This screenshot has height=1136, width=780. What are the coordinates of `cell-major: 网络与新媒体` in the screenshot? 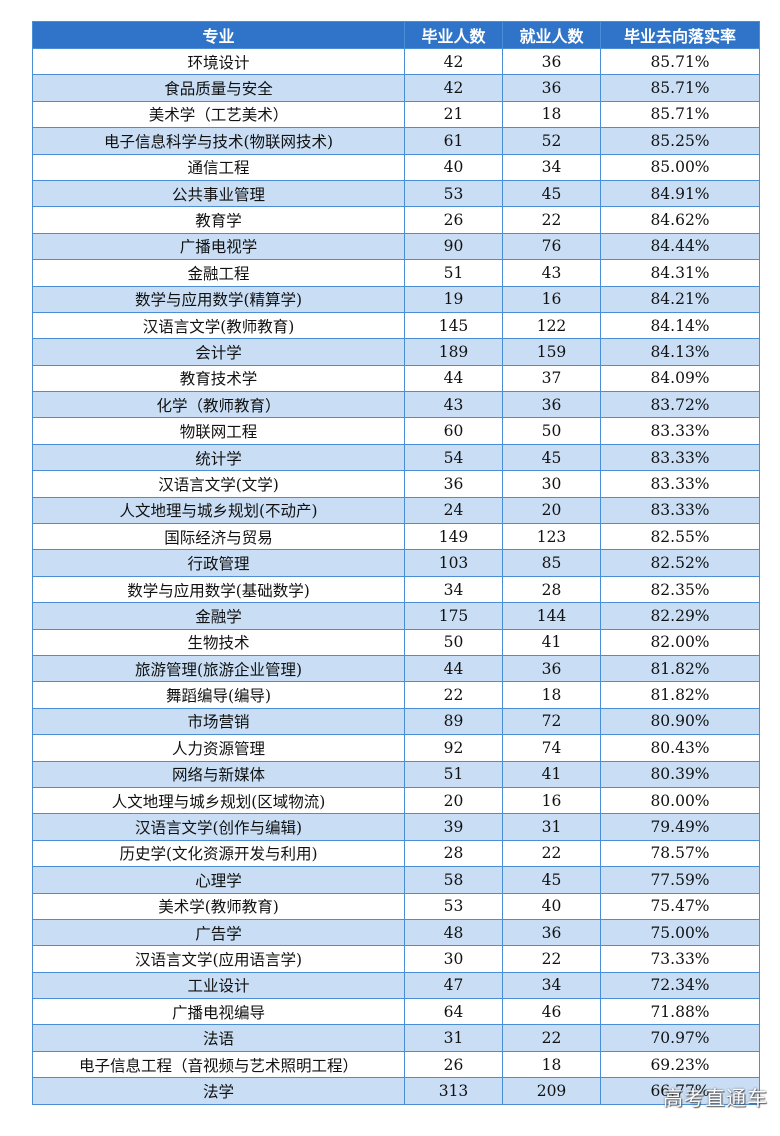 It's located at (218, 774).